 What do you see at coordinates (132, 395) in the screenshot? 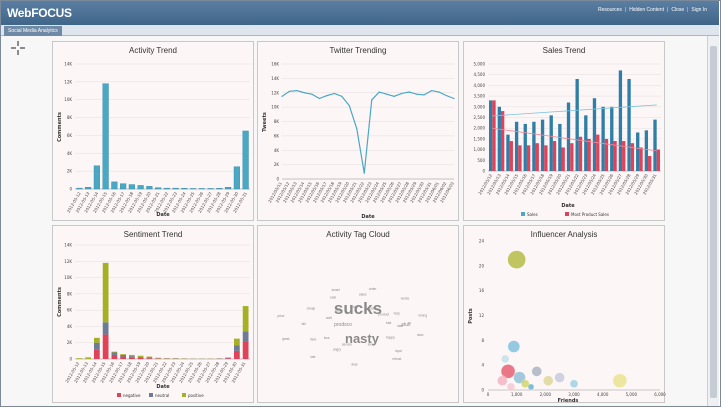
I see `legend-label: negative` at bounding box center [132, 395].